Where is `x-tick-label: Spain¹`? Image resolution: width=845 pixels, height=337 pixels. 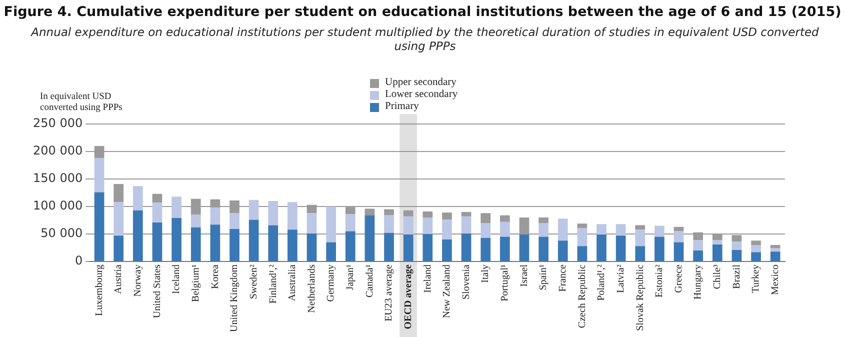 x-tick-label: Spain¹ is located at coordinates (544, 277).